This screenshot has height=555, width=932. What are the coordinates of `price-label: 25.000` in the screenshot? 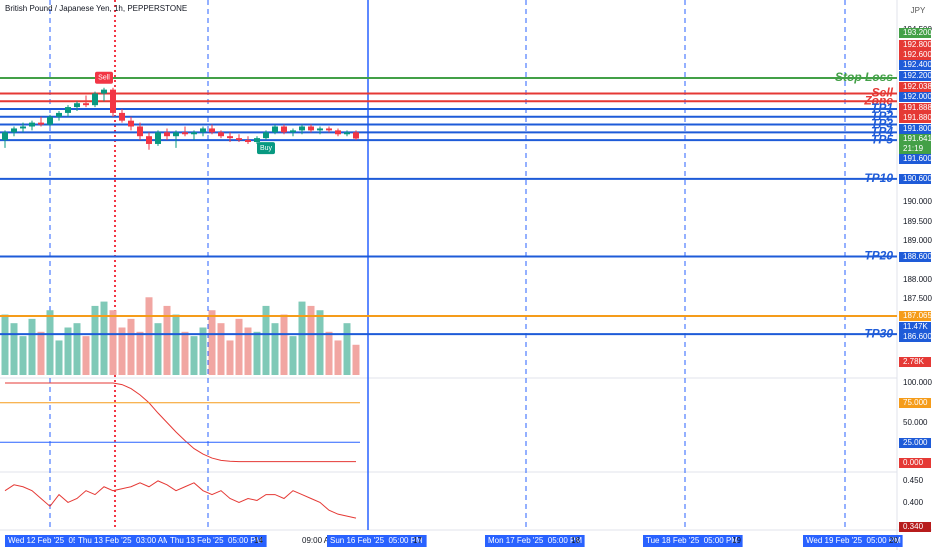 It's located at (915, 442).